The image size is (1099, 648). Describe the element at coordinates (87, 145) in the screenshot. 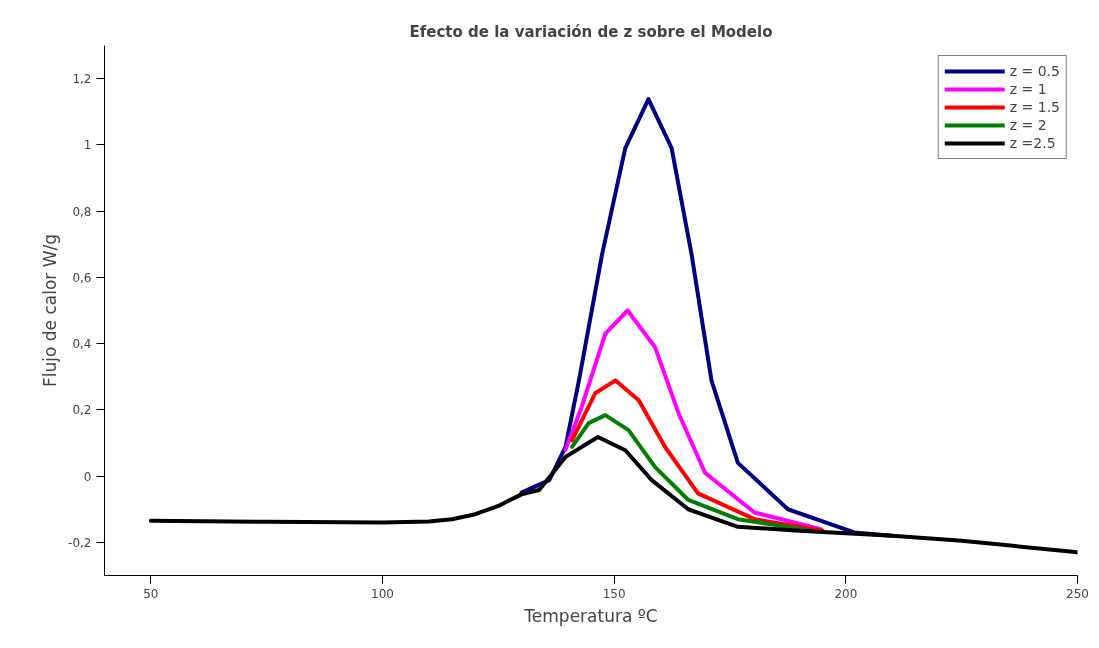

I see `y-tick-label: 1` at that location.